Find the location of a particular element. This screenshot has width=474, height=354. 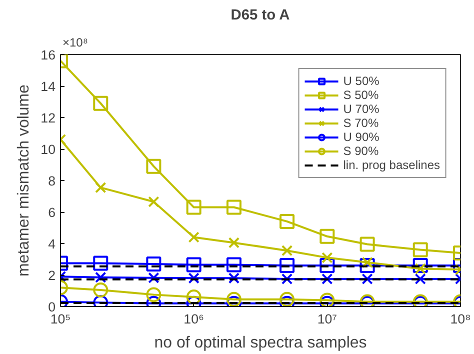

legend-label: S 90% is located at coordinates (361, 151).